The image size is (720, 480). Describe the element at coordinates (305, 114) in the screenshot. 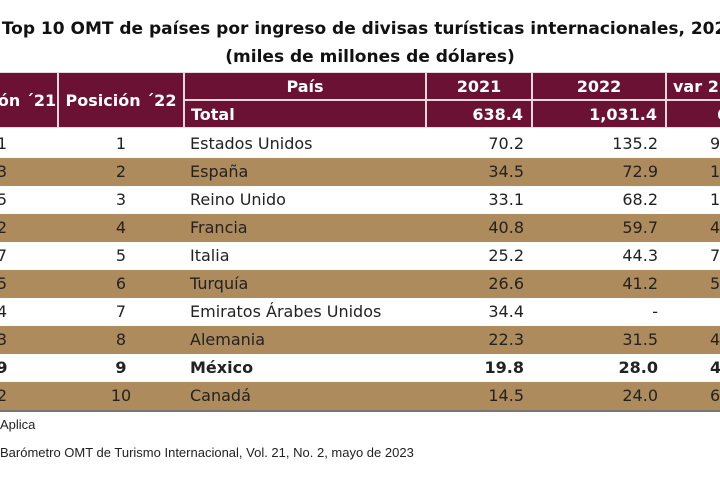

I see `total-label: Total` at that location.